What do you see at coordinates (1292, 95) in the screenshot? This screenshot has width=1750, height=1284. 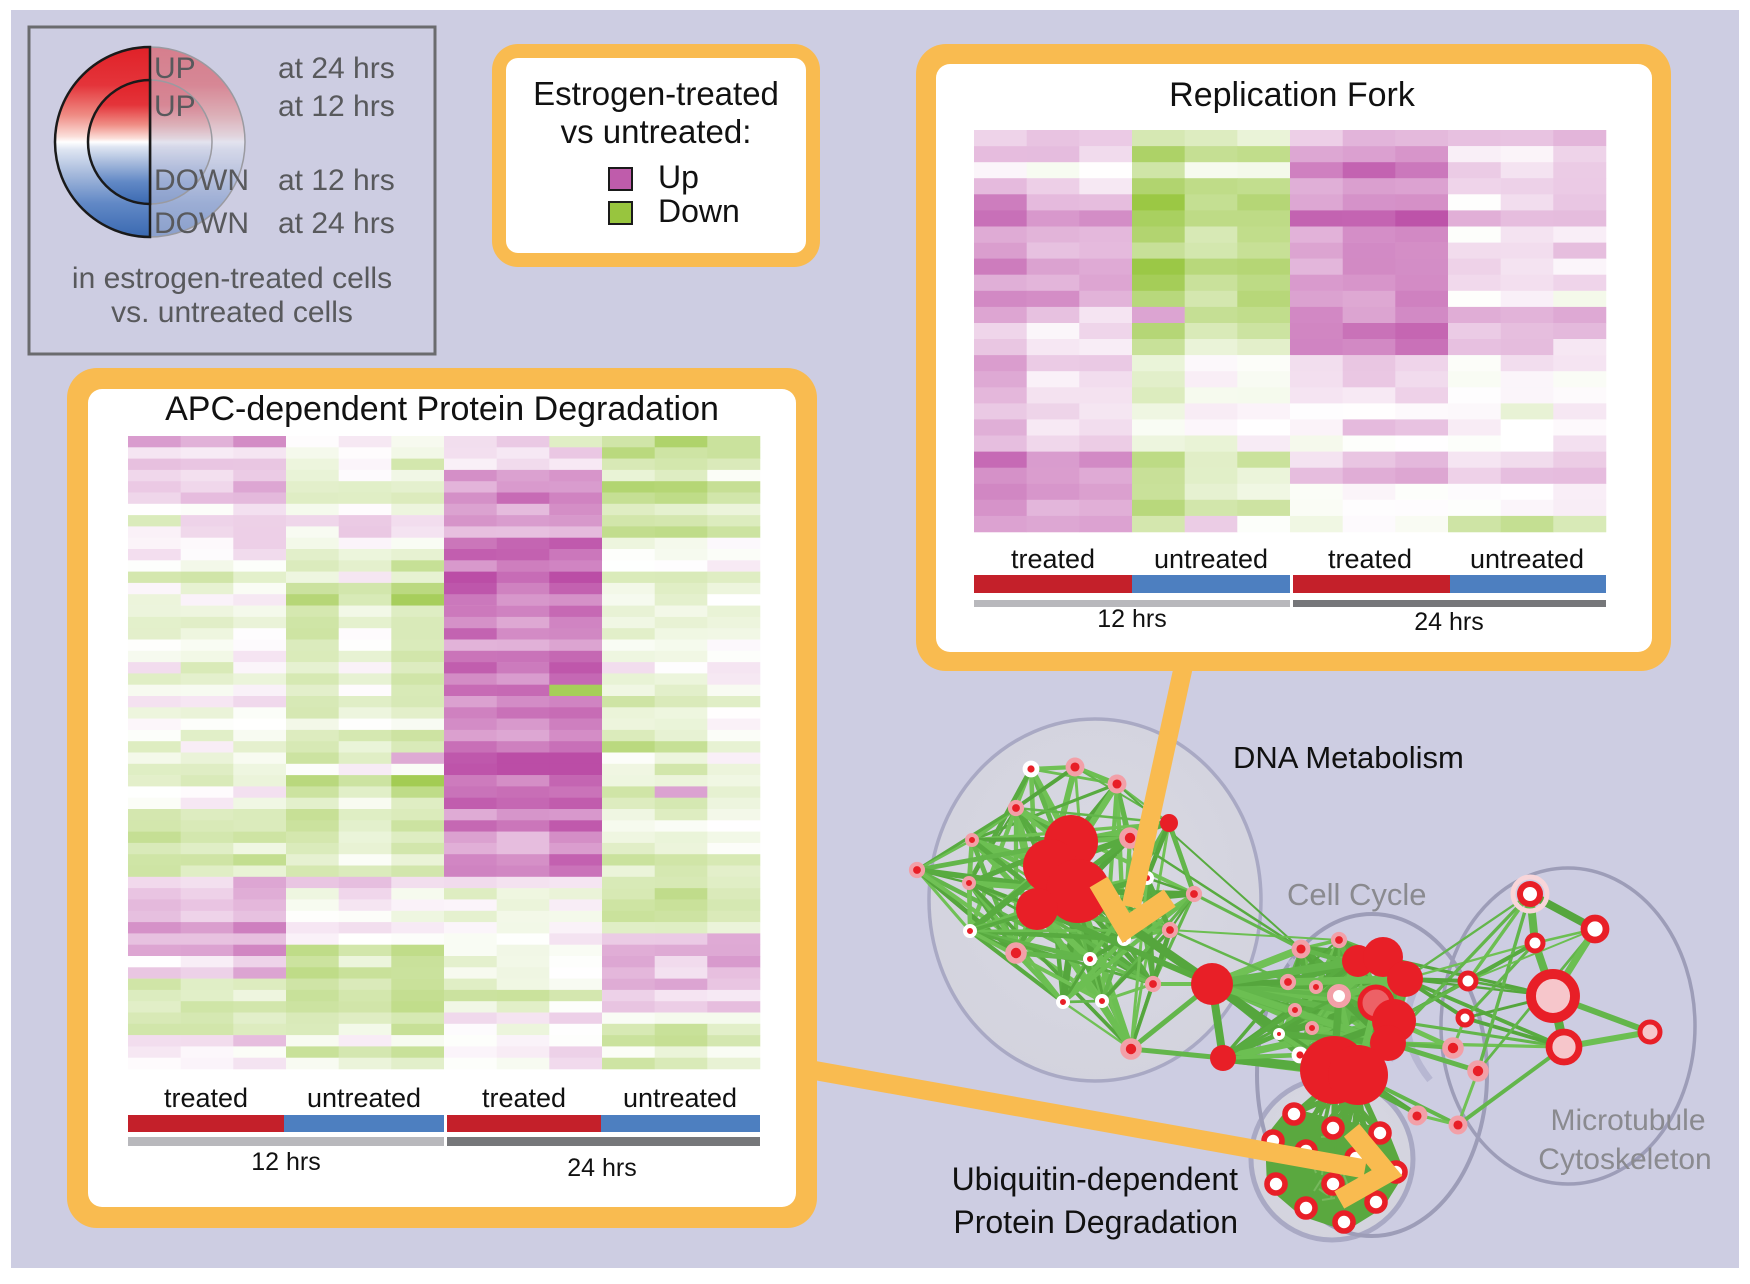 I see `svg-text: Replication Fork` at bounding box center [1292, 95].